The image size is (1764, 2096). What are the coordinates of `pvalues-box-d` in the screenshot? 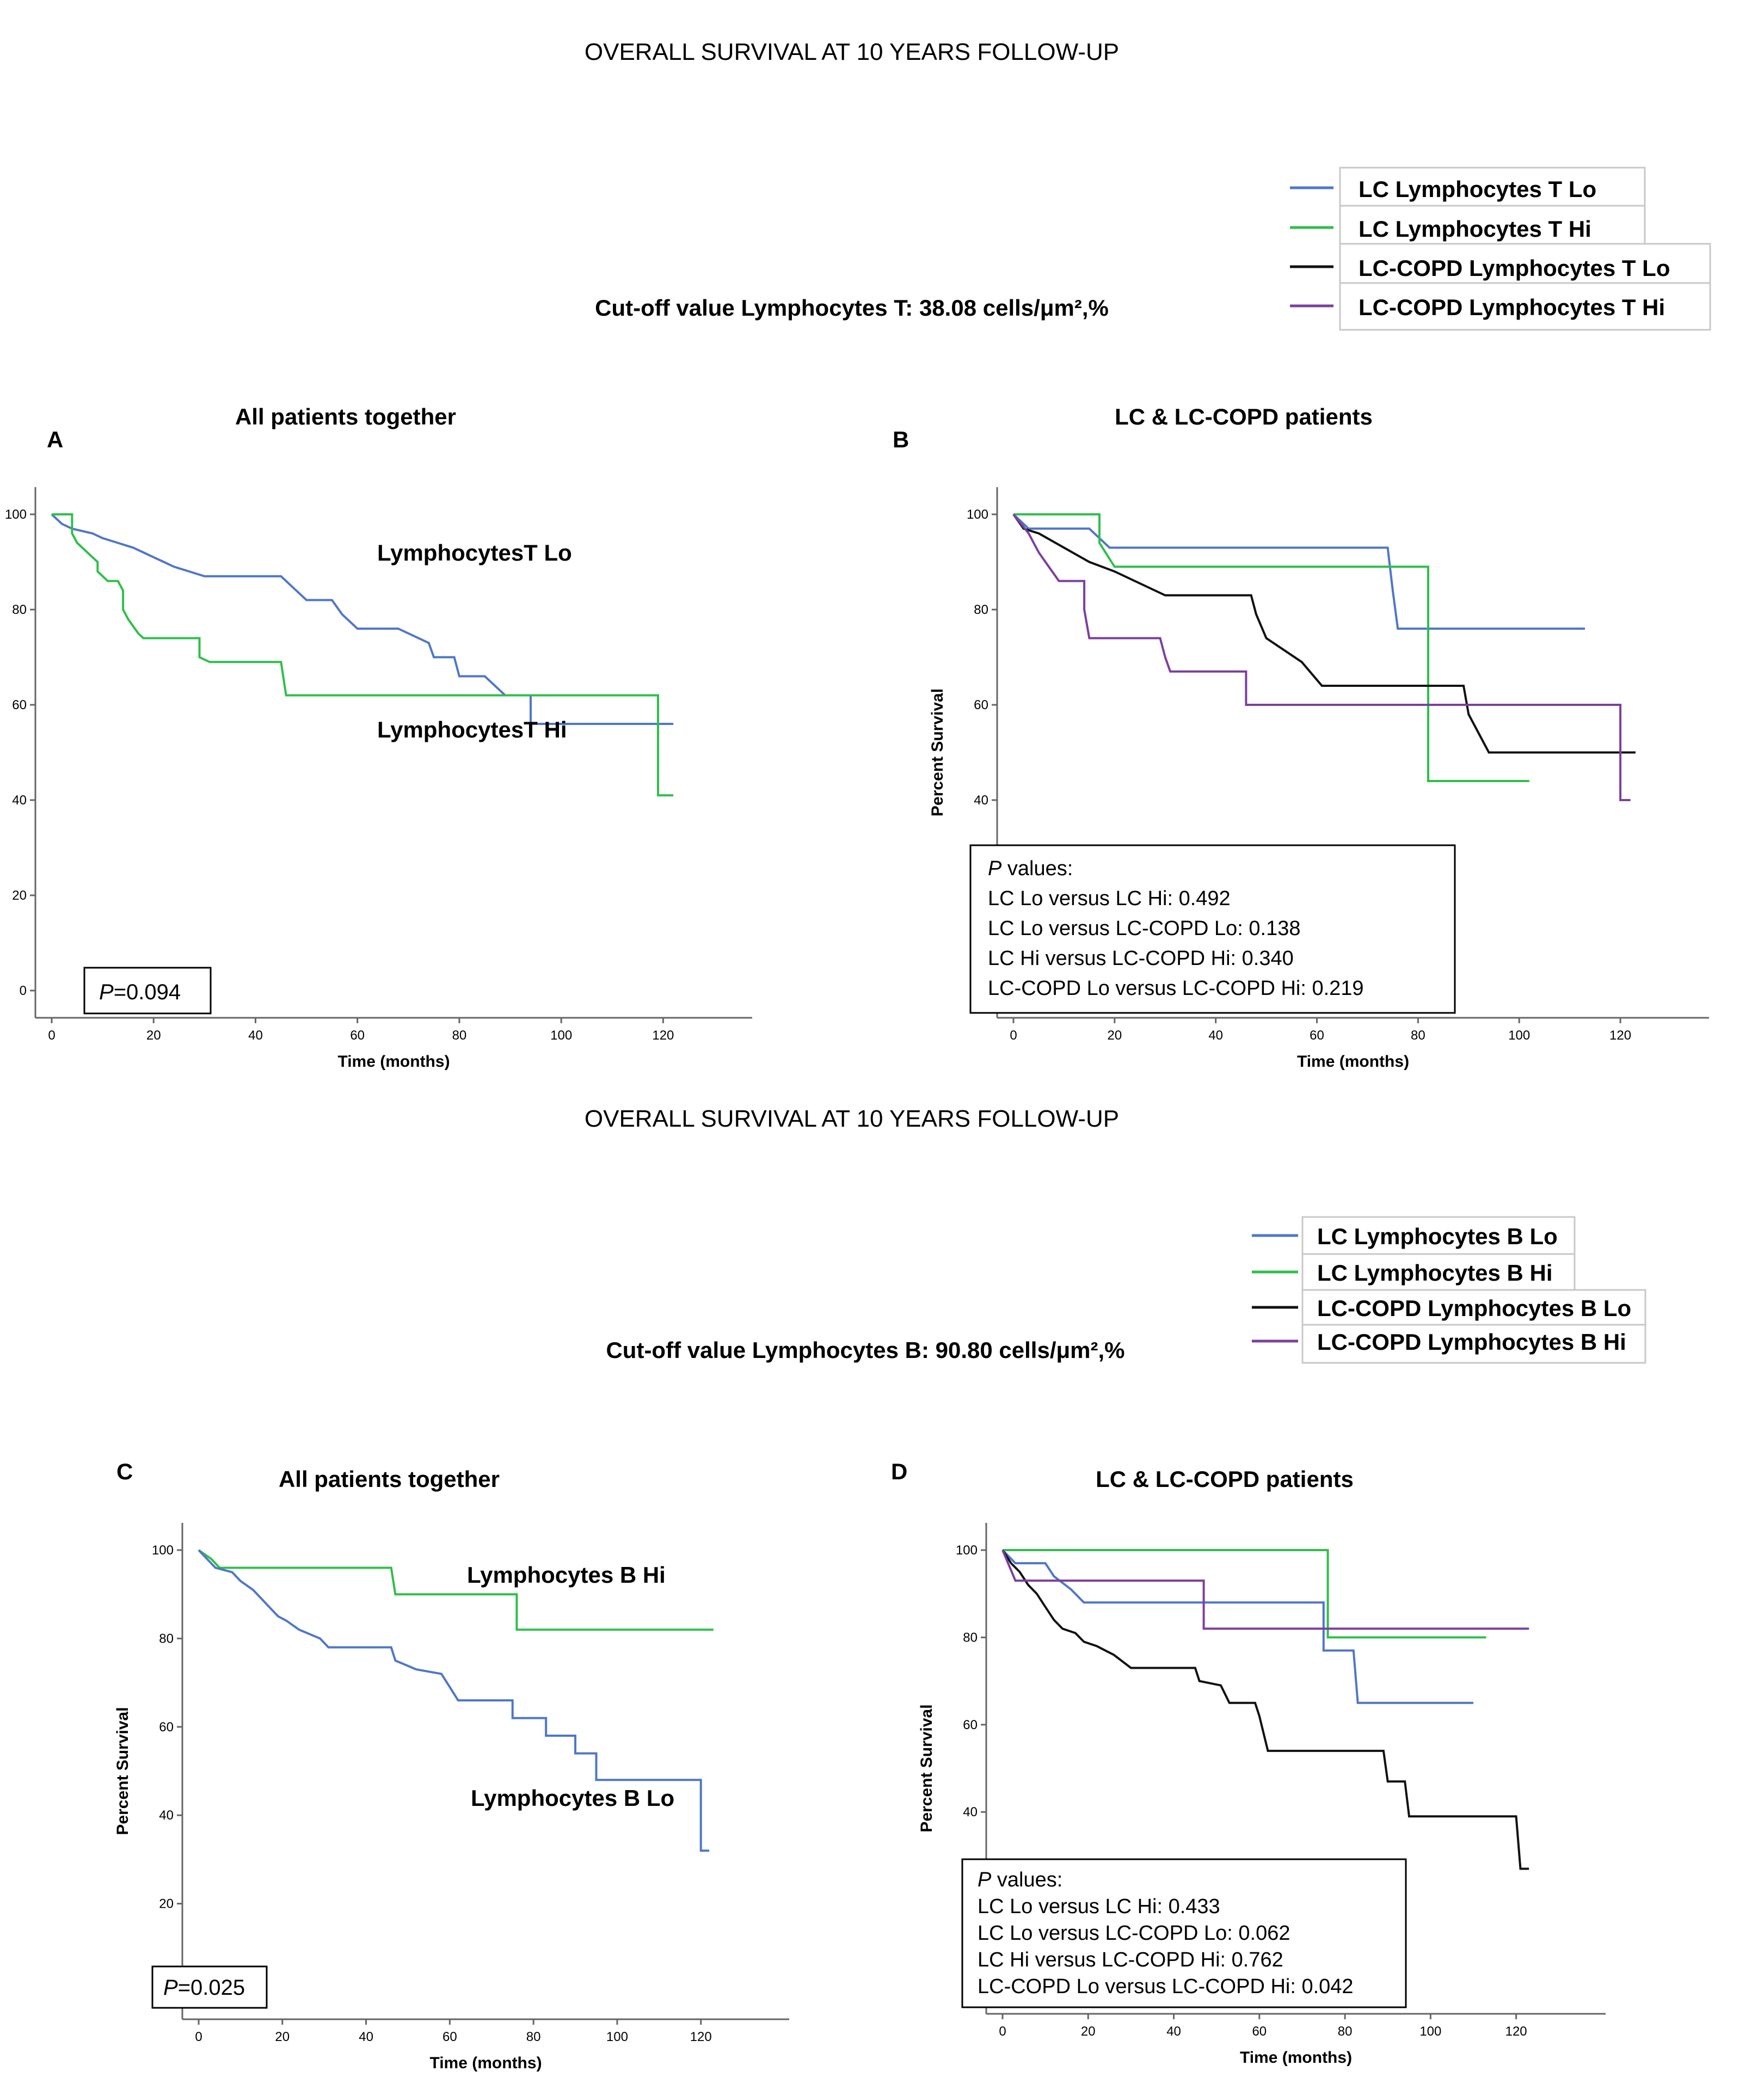 It's located at (1184, 1933).